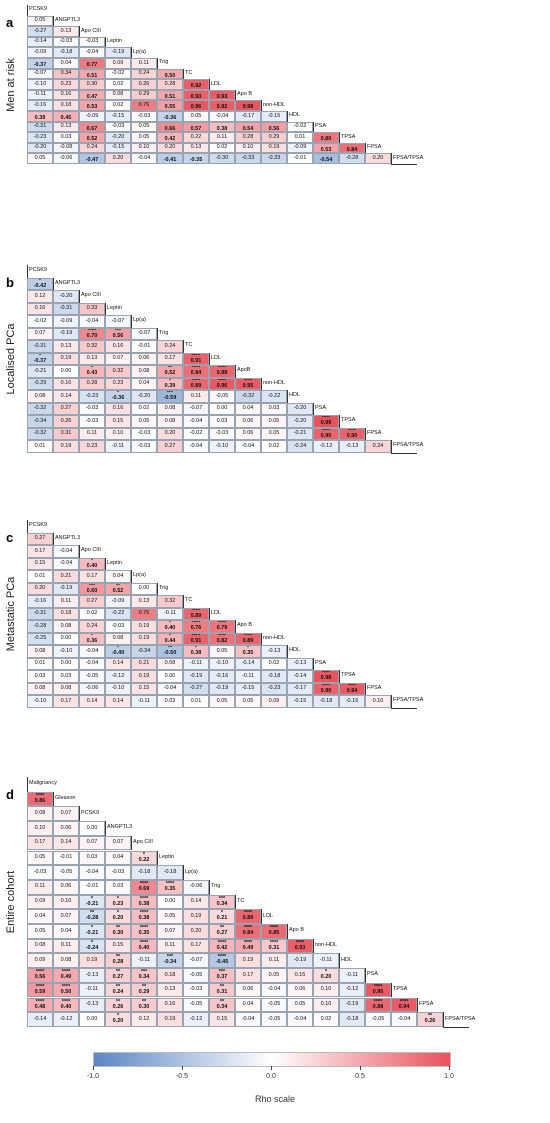 This screenshot has width=550, height=1123. What do you see at coordinates (196, 700) in the screenshot?
I see `rho-value: 0.01` at bounding box center [196, 700].